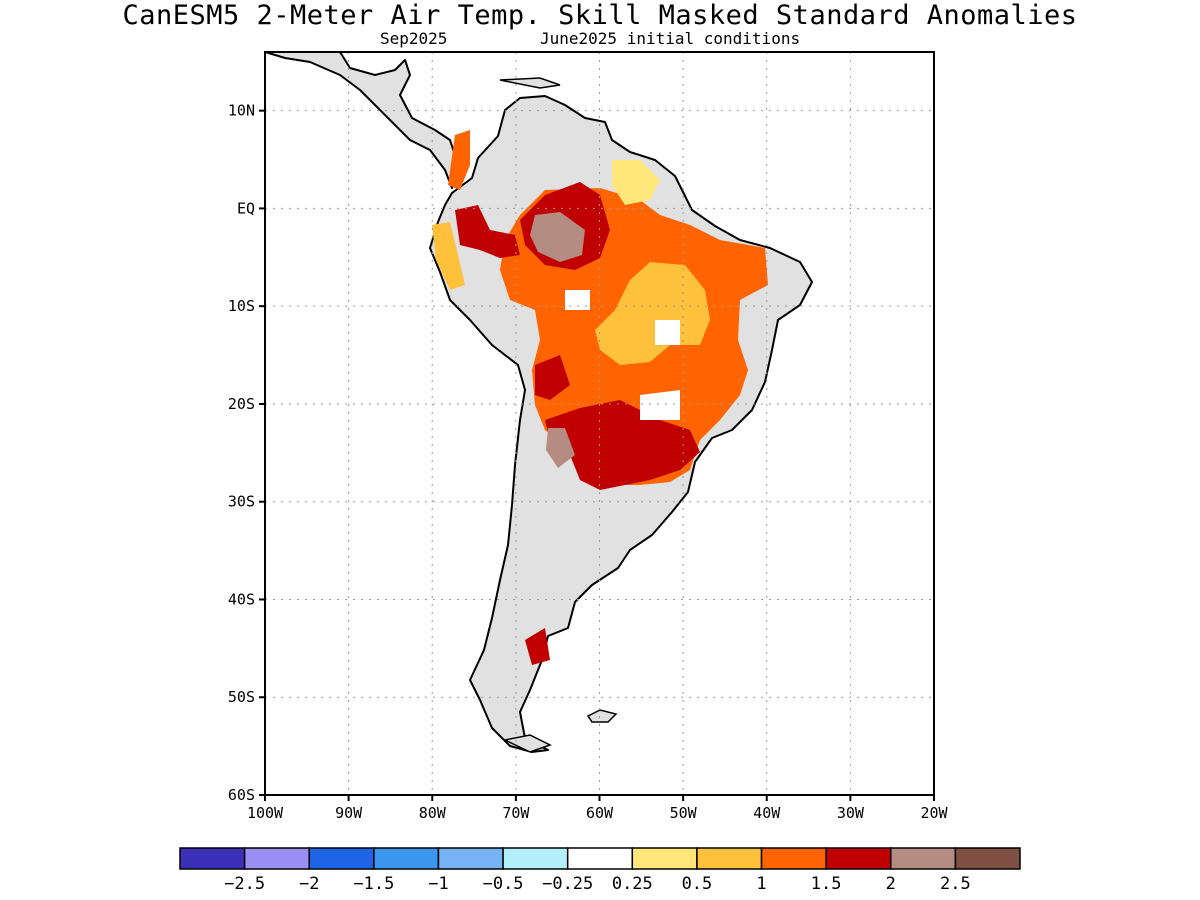  What do you see at coordinates (552, 377) in the screenshot?
I see `anomaly-red-2-bolivia` at bounding box center [552, 377].